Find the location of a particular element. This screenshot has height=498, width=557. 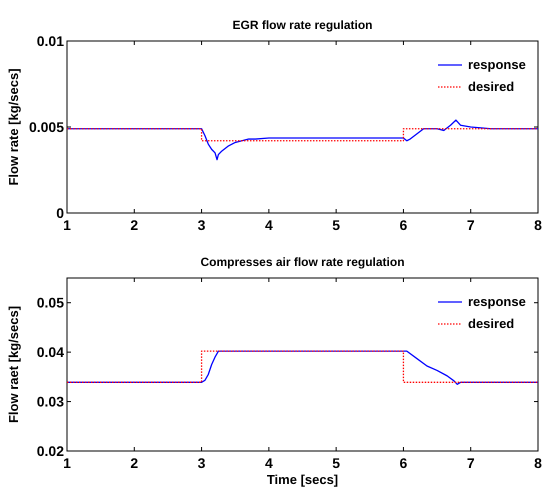

x-axis-title: Time [secs] is located at coordinates (302, 479).